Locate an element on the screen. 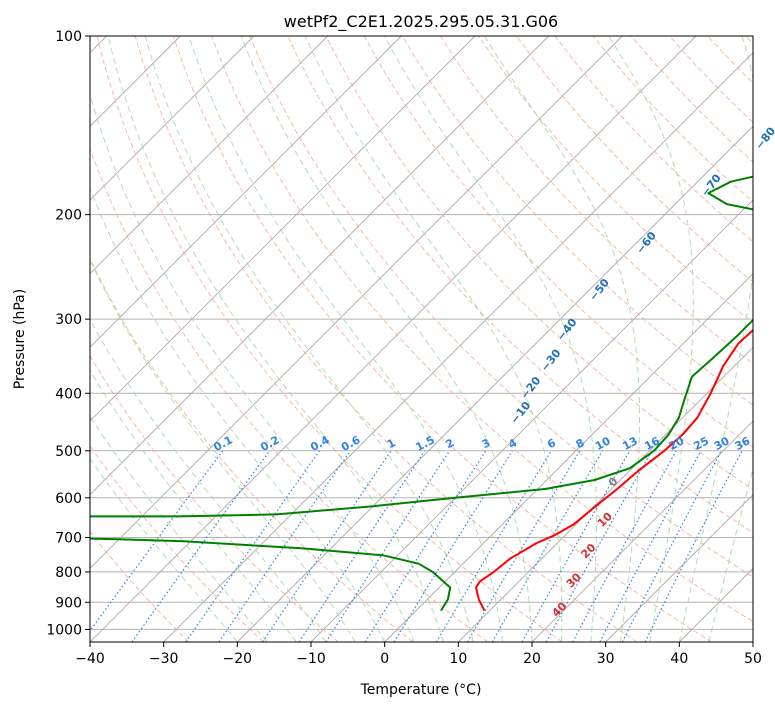 The width and height of the screenshot is (775, 708). x-axis-label: Temperature (°C) is located at coordinates (421, 690).